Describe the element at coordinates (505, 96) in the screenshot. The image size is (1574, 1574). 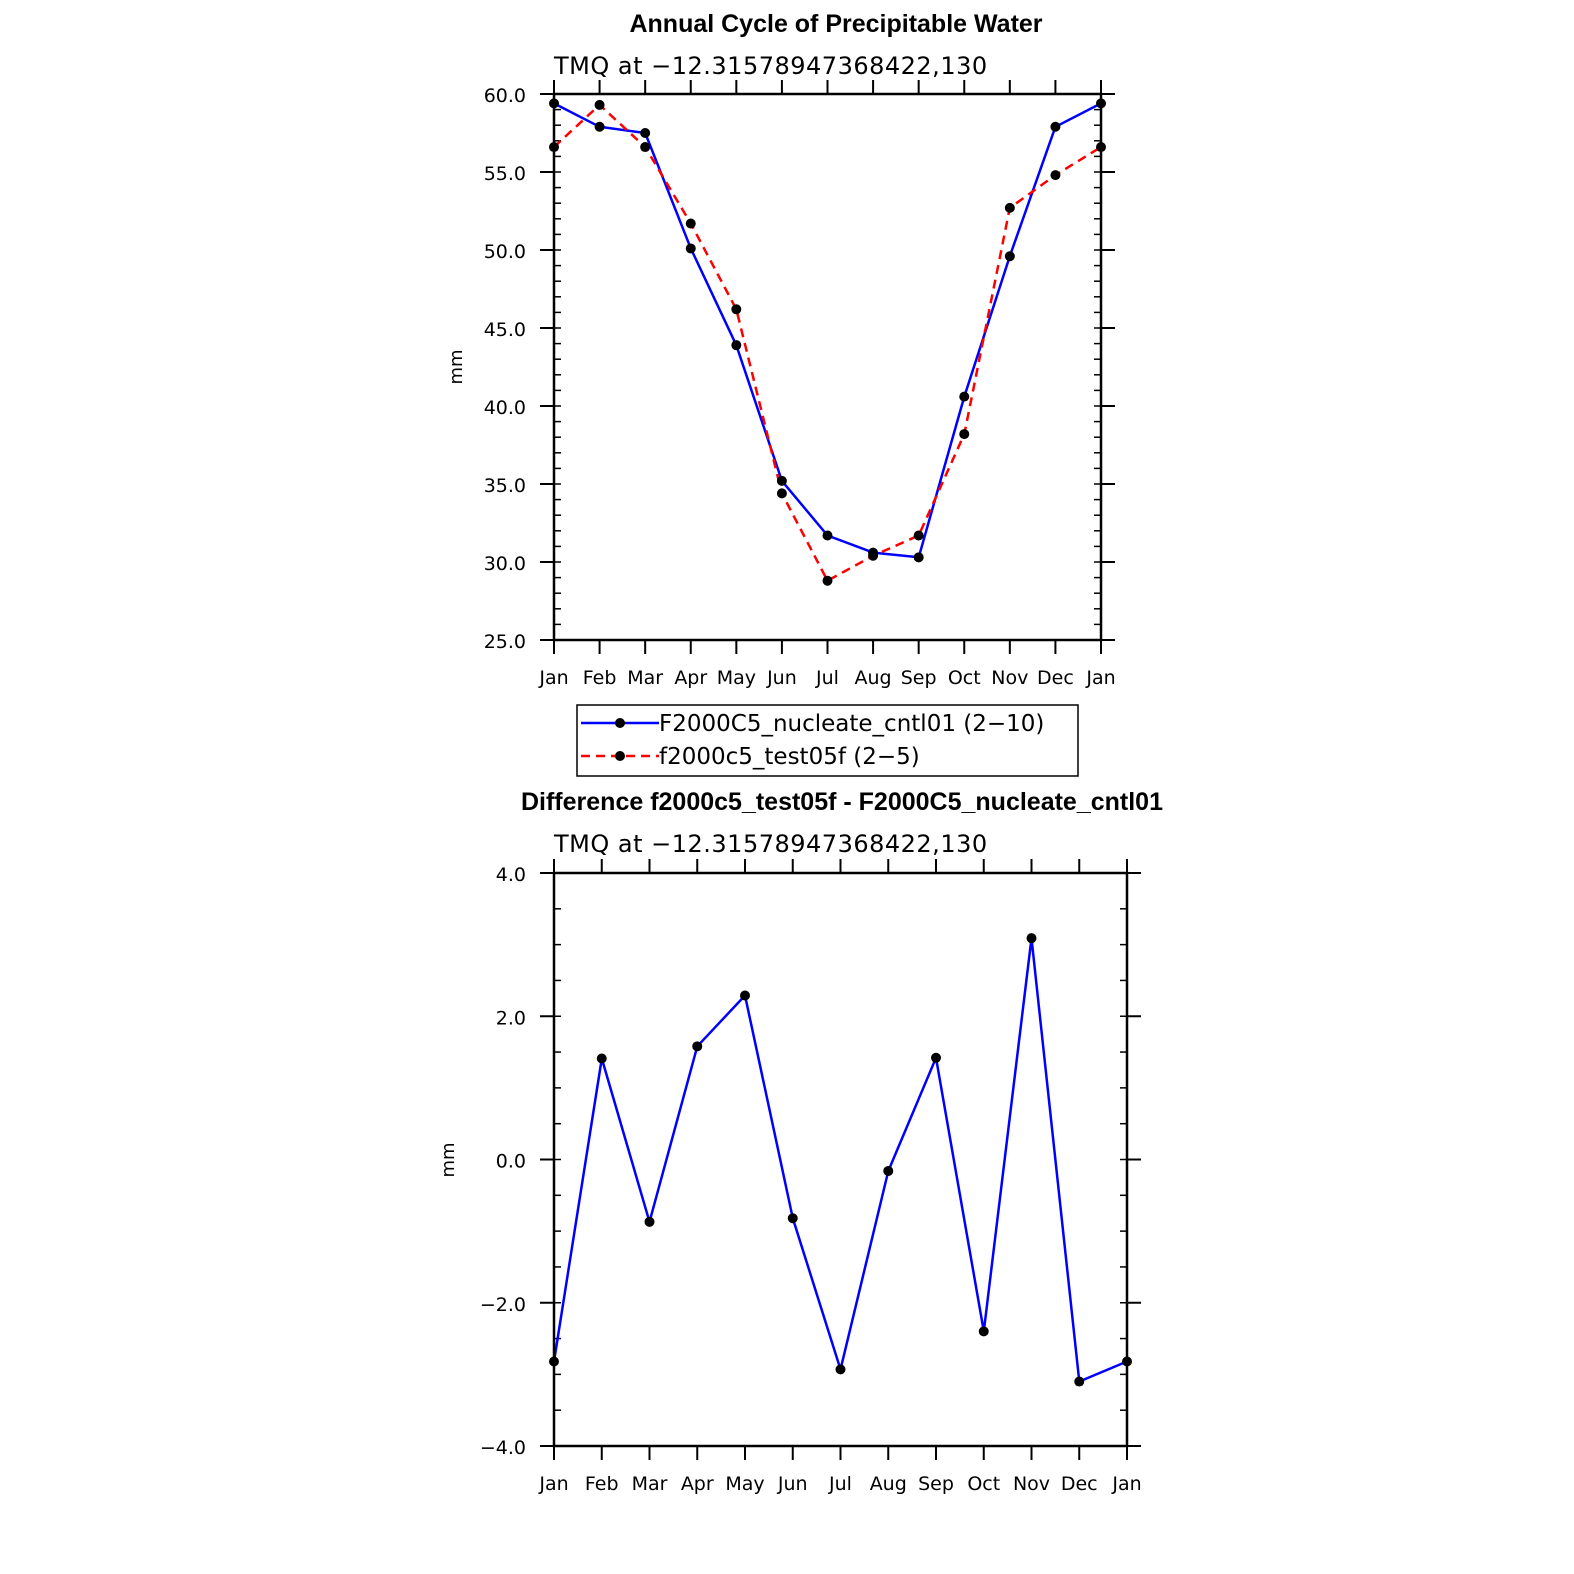
I see `y-tick-label: 60.0` at that location.